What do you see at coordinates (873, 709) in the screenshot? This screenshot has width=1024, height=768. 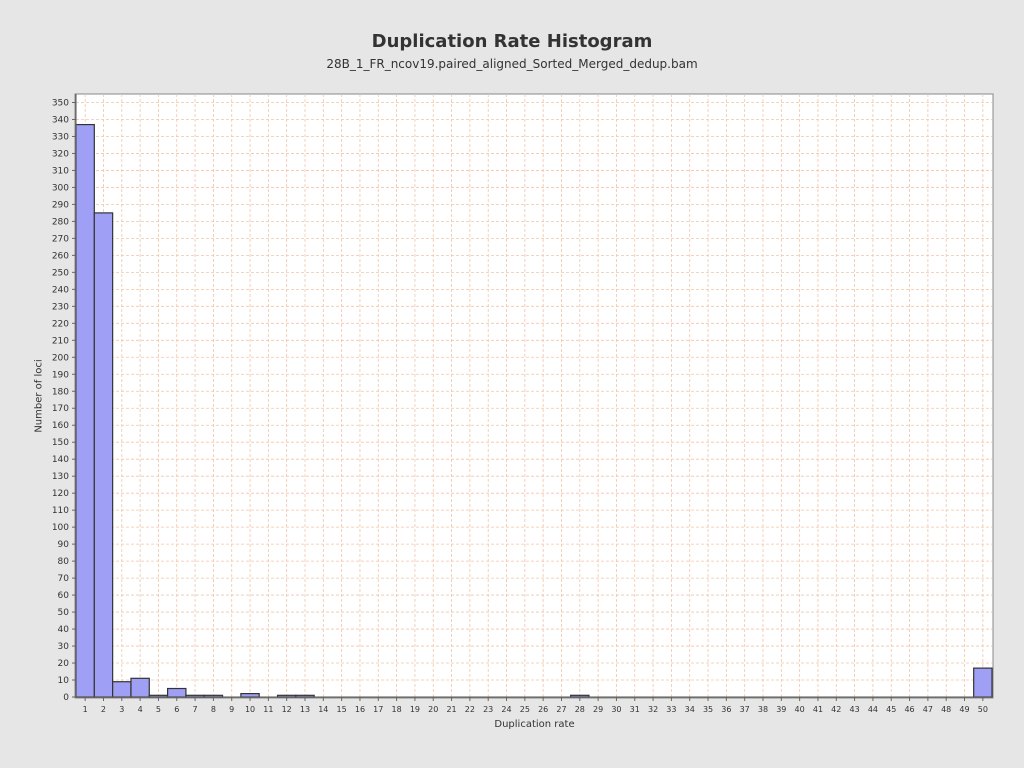 I see `x-tick-label: 44` at bounding box center [873, 709].